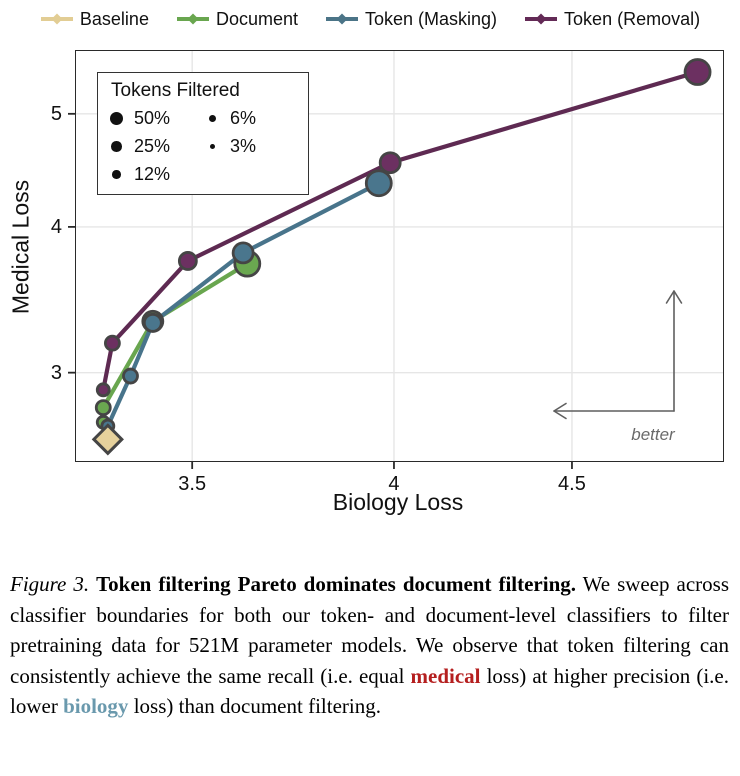 The height and width of the screenshot is (776, 740). I want to click on y-tick-label-3: 3, so click(56, 372).